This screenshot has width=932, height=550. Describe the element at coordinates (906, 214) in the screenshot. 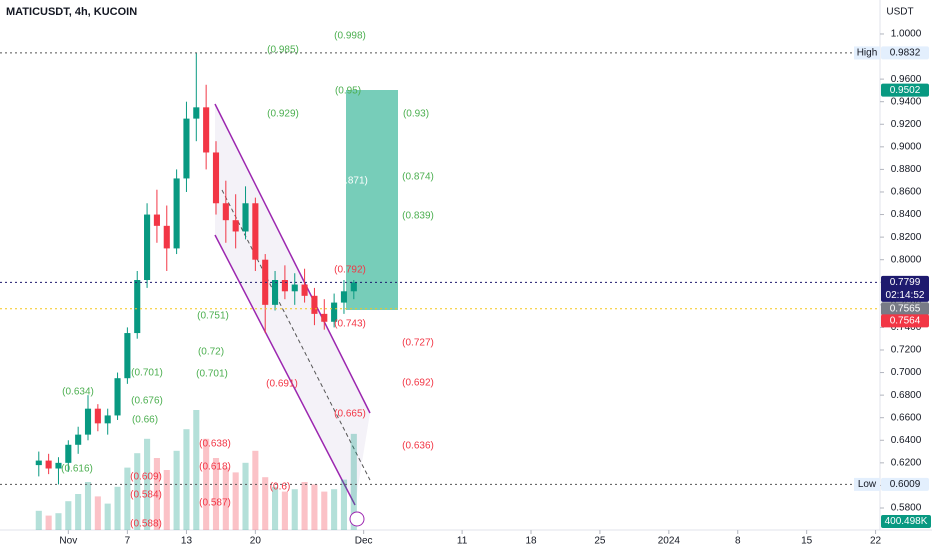

I see `y-tick-label: 0.8400` at that location.